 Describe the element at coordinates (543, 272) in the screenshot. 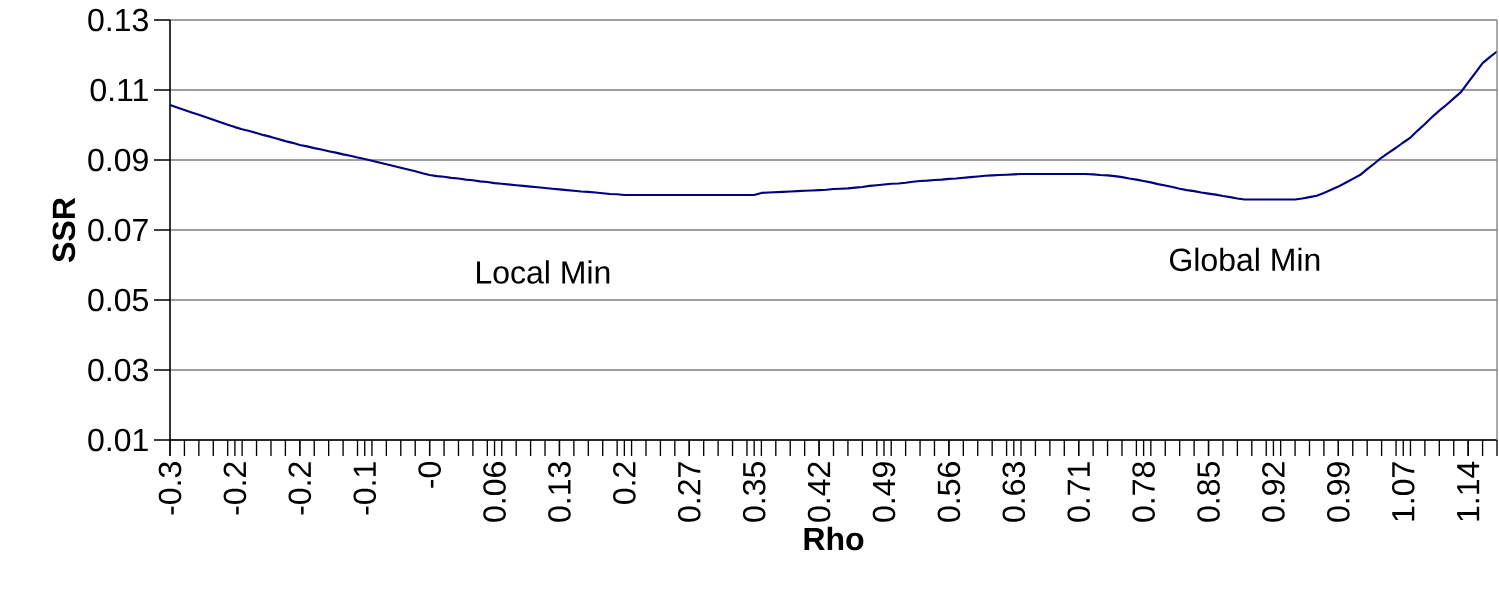

I see `annotation: Local Min` at that location.